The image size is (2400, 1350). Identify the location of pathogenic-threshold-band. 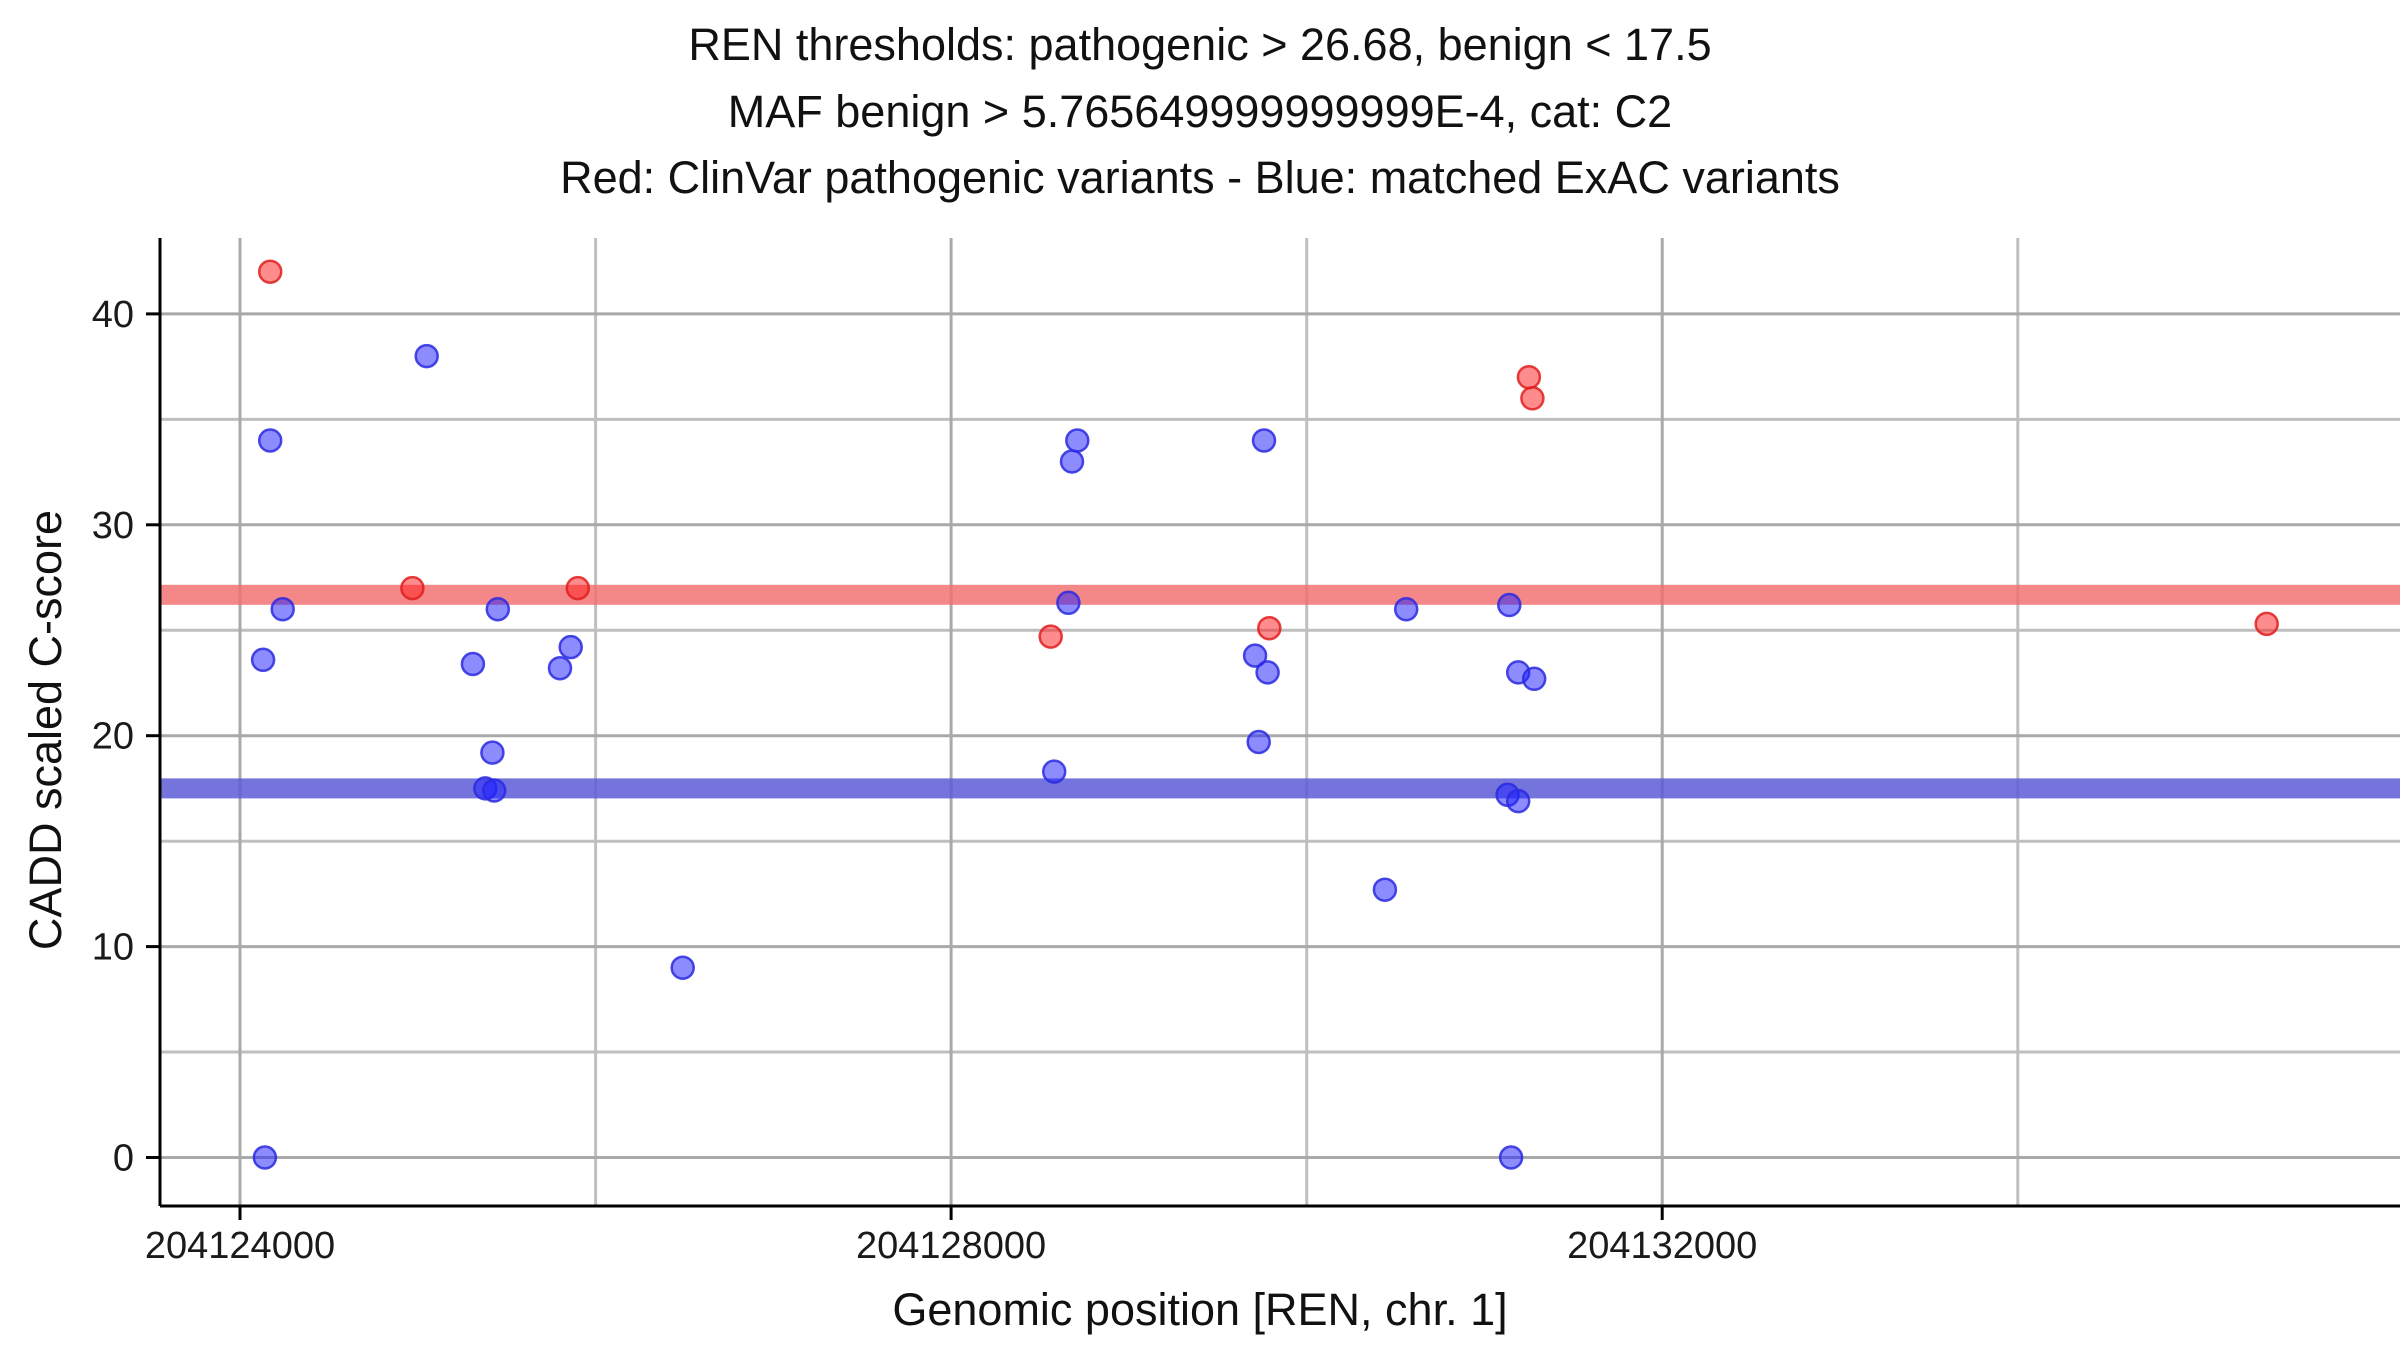
(1280, 594).